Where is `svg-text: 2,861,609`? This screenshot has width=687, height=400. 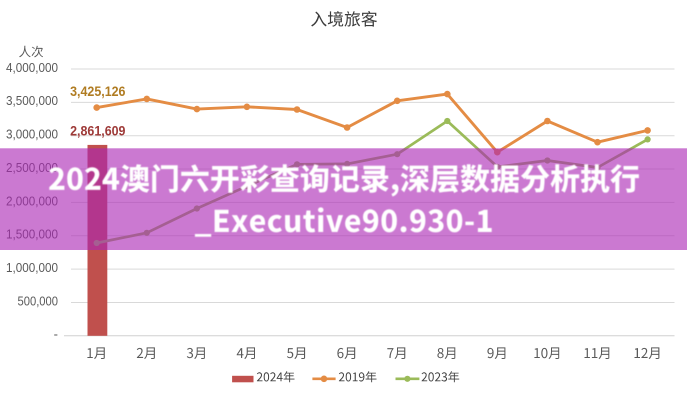 svg-text: 2,861,609 is located at coordinates (98, 131).